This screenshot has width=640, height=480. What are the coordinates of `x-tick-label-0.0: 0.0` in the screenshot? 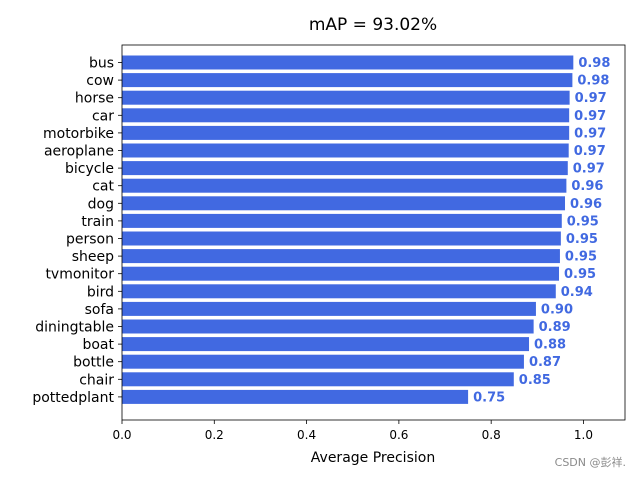 It's located at (121, 435).